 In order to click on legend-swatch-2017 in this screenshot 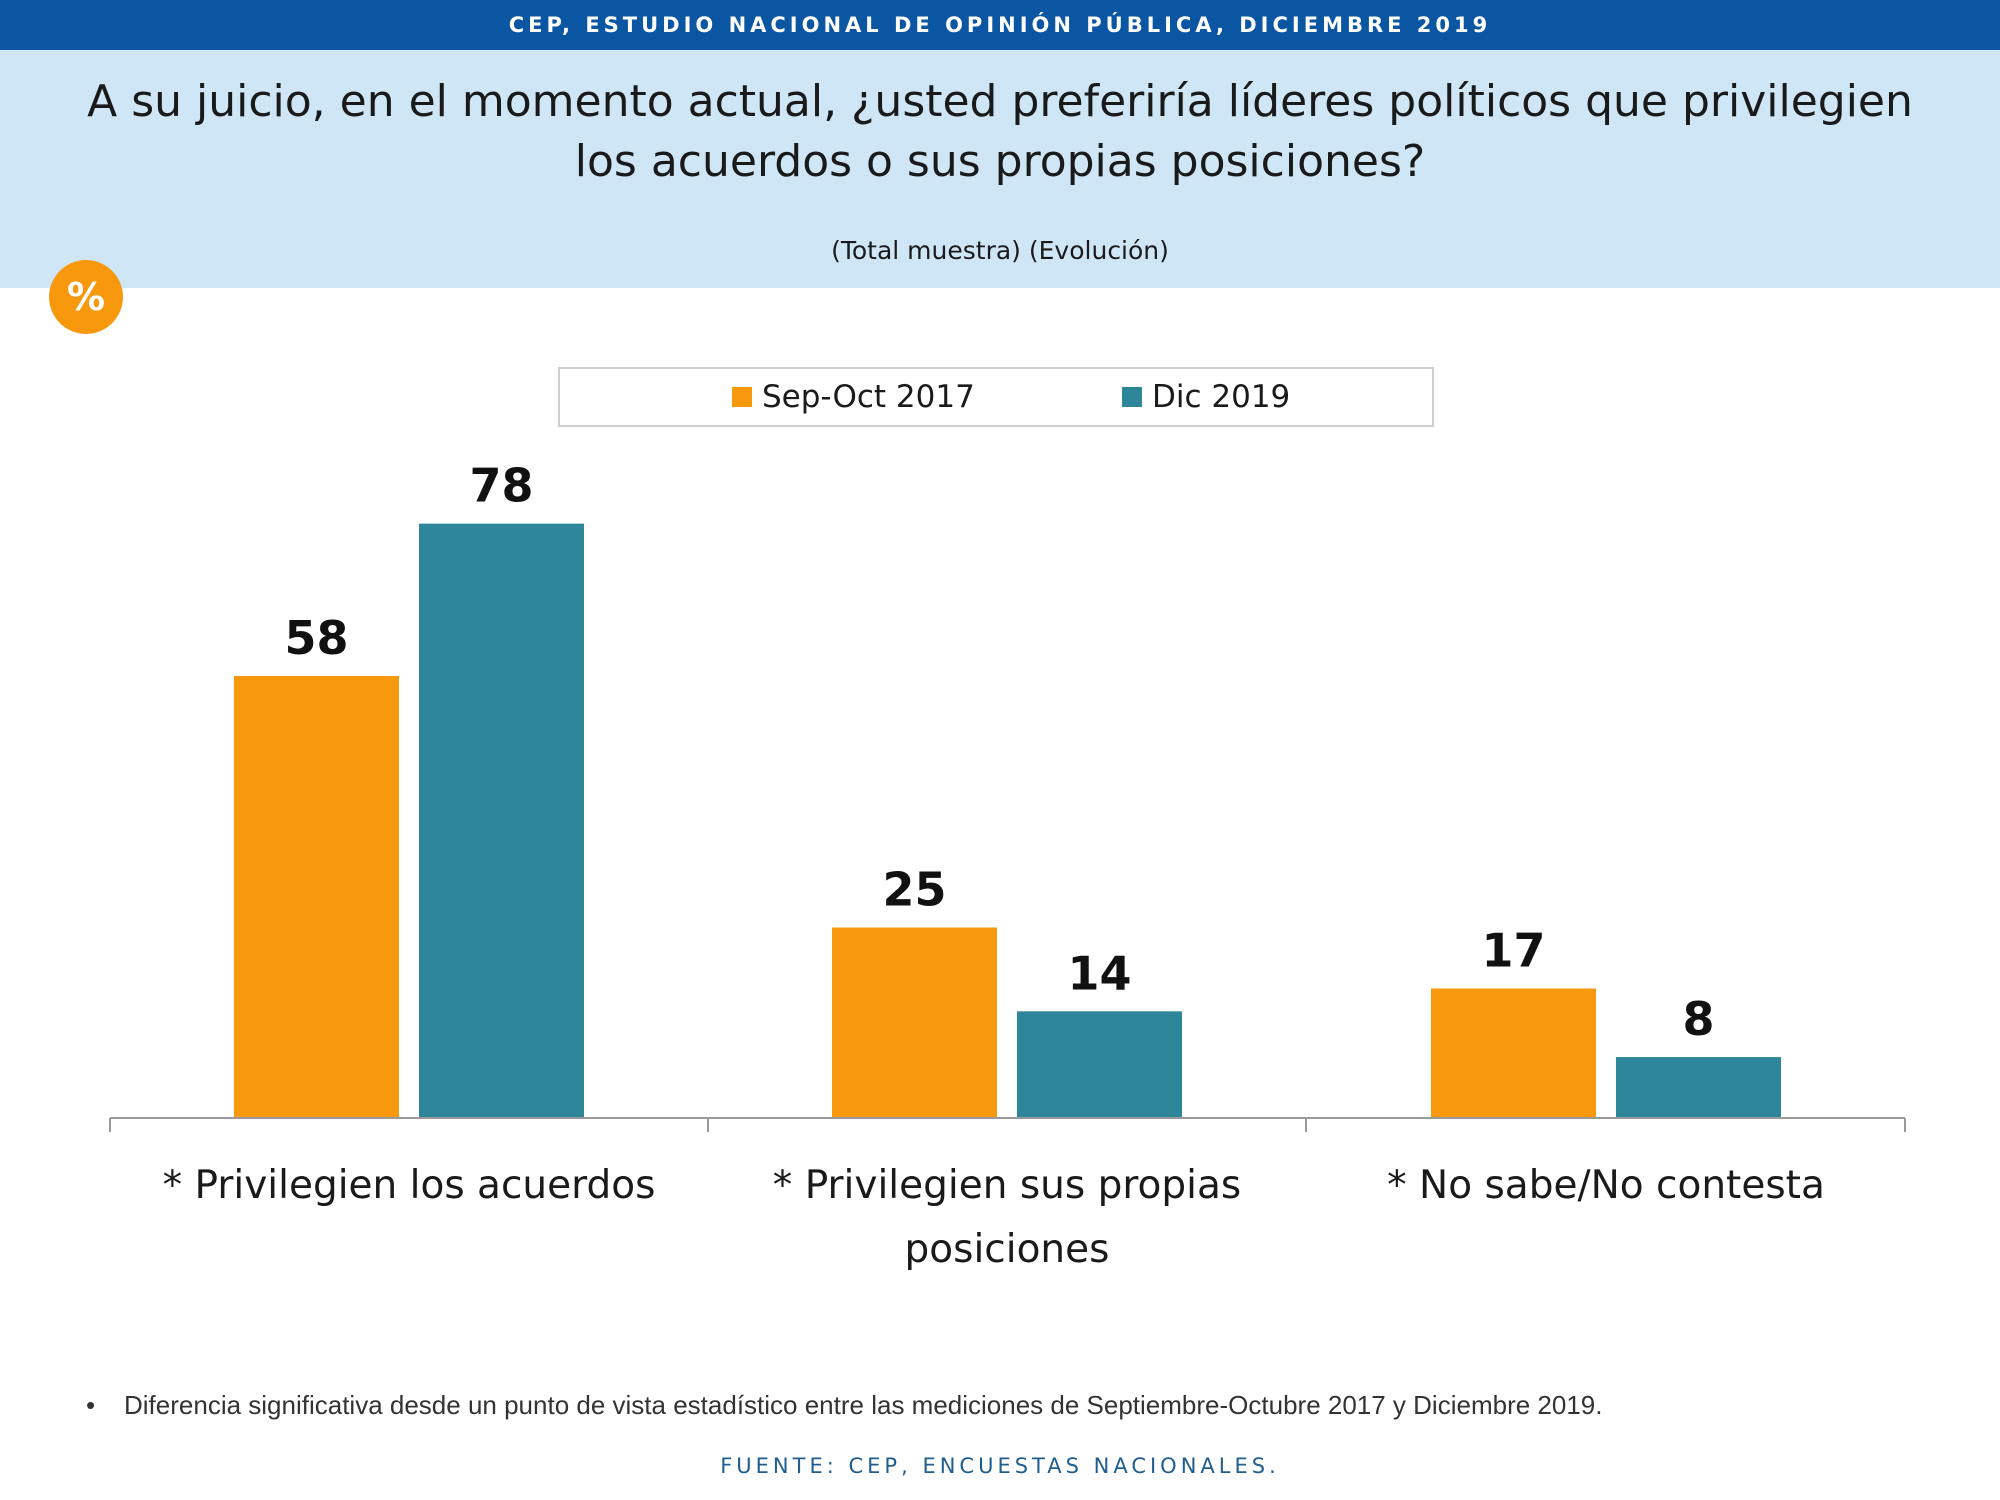, I will do `click(742, 396)`.